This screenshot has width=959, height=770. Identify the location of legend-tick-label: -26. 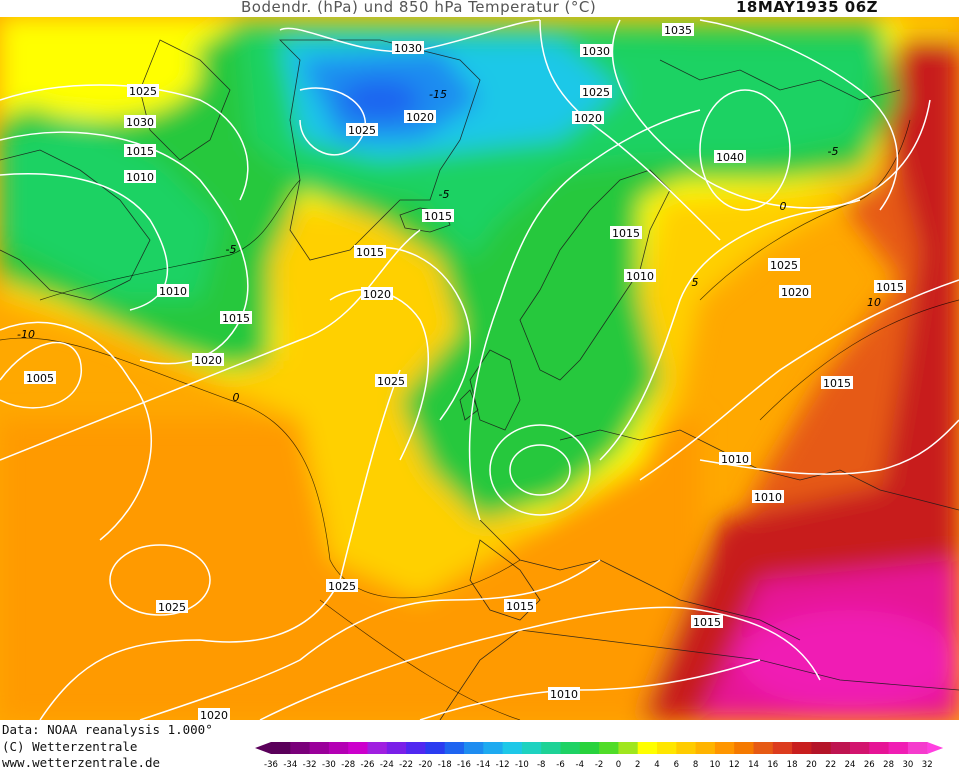
(368, 765).